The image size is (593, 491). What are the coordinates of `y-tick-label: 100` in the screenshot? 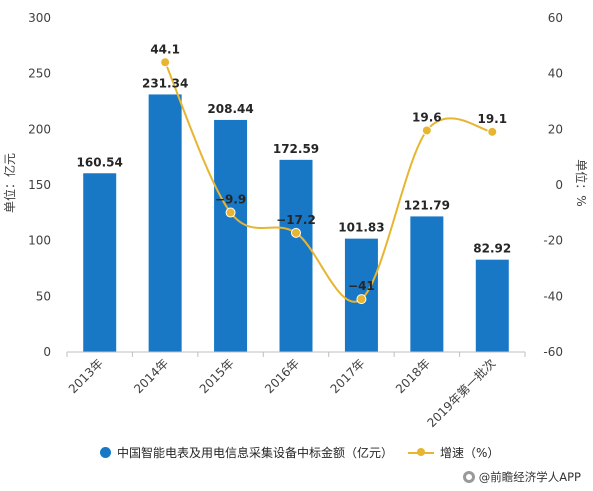 It's located at (39, 241).